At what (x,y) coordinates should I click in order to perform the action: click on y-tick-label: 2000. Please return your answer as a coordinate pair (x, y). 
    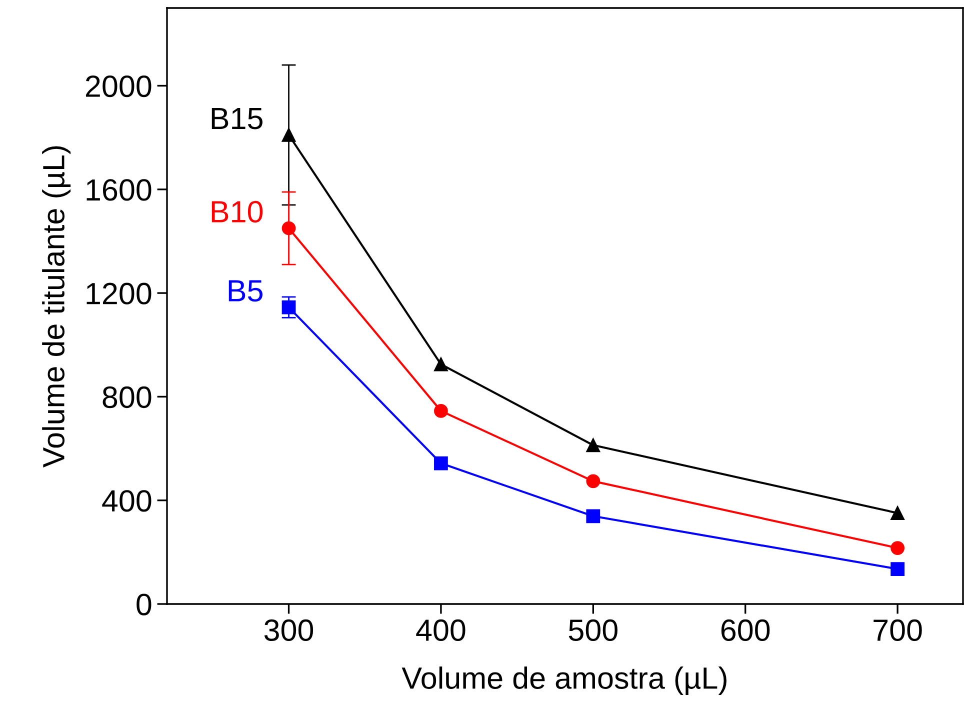
    Looking at the image, I should click on (119, 86).